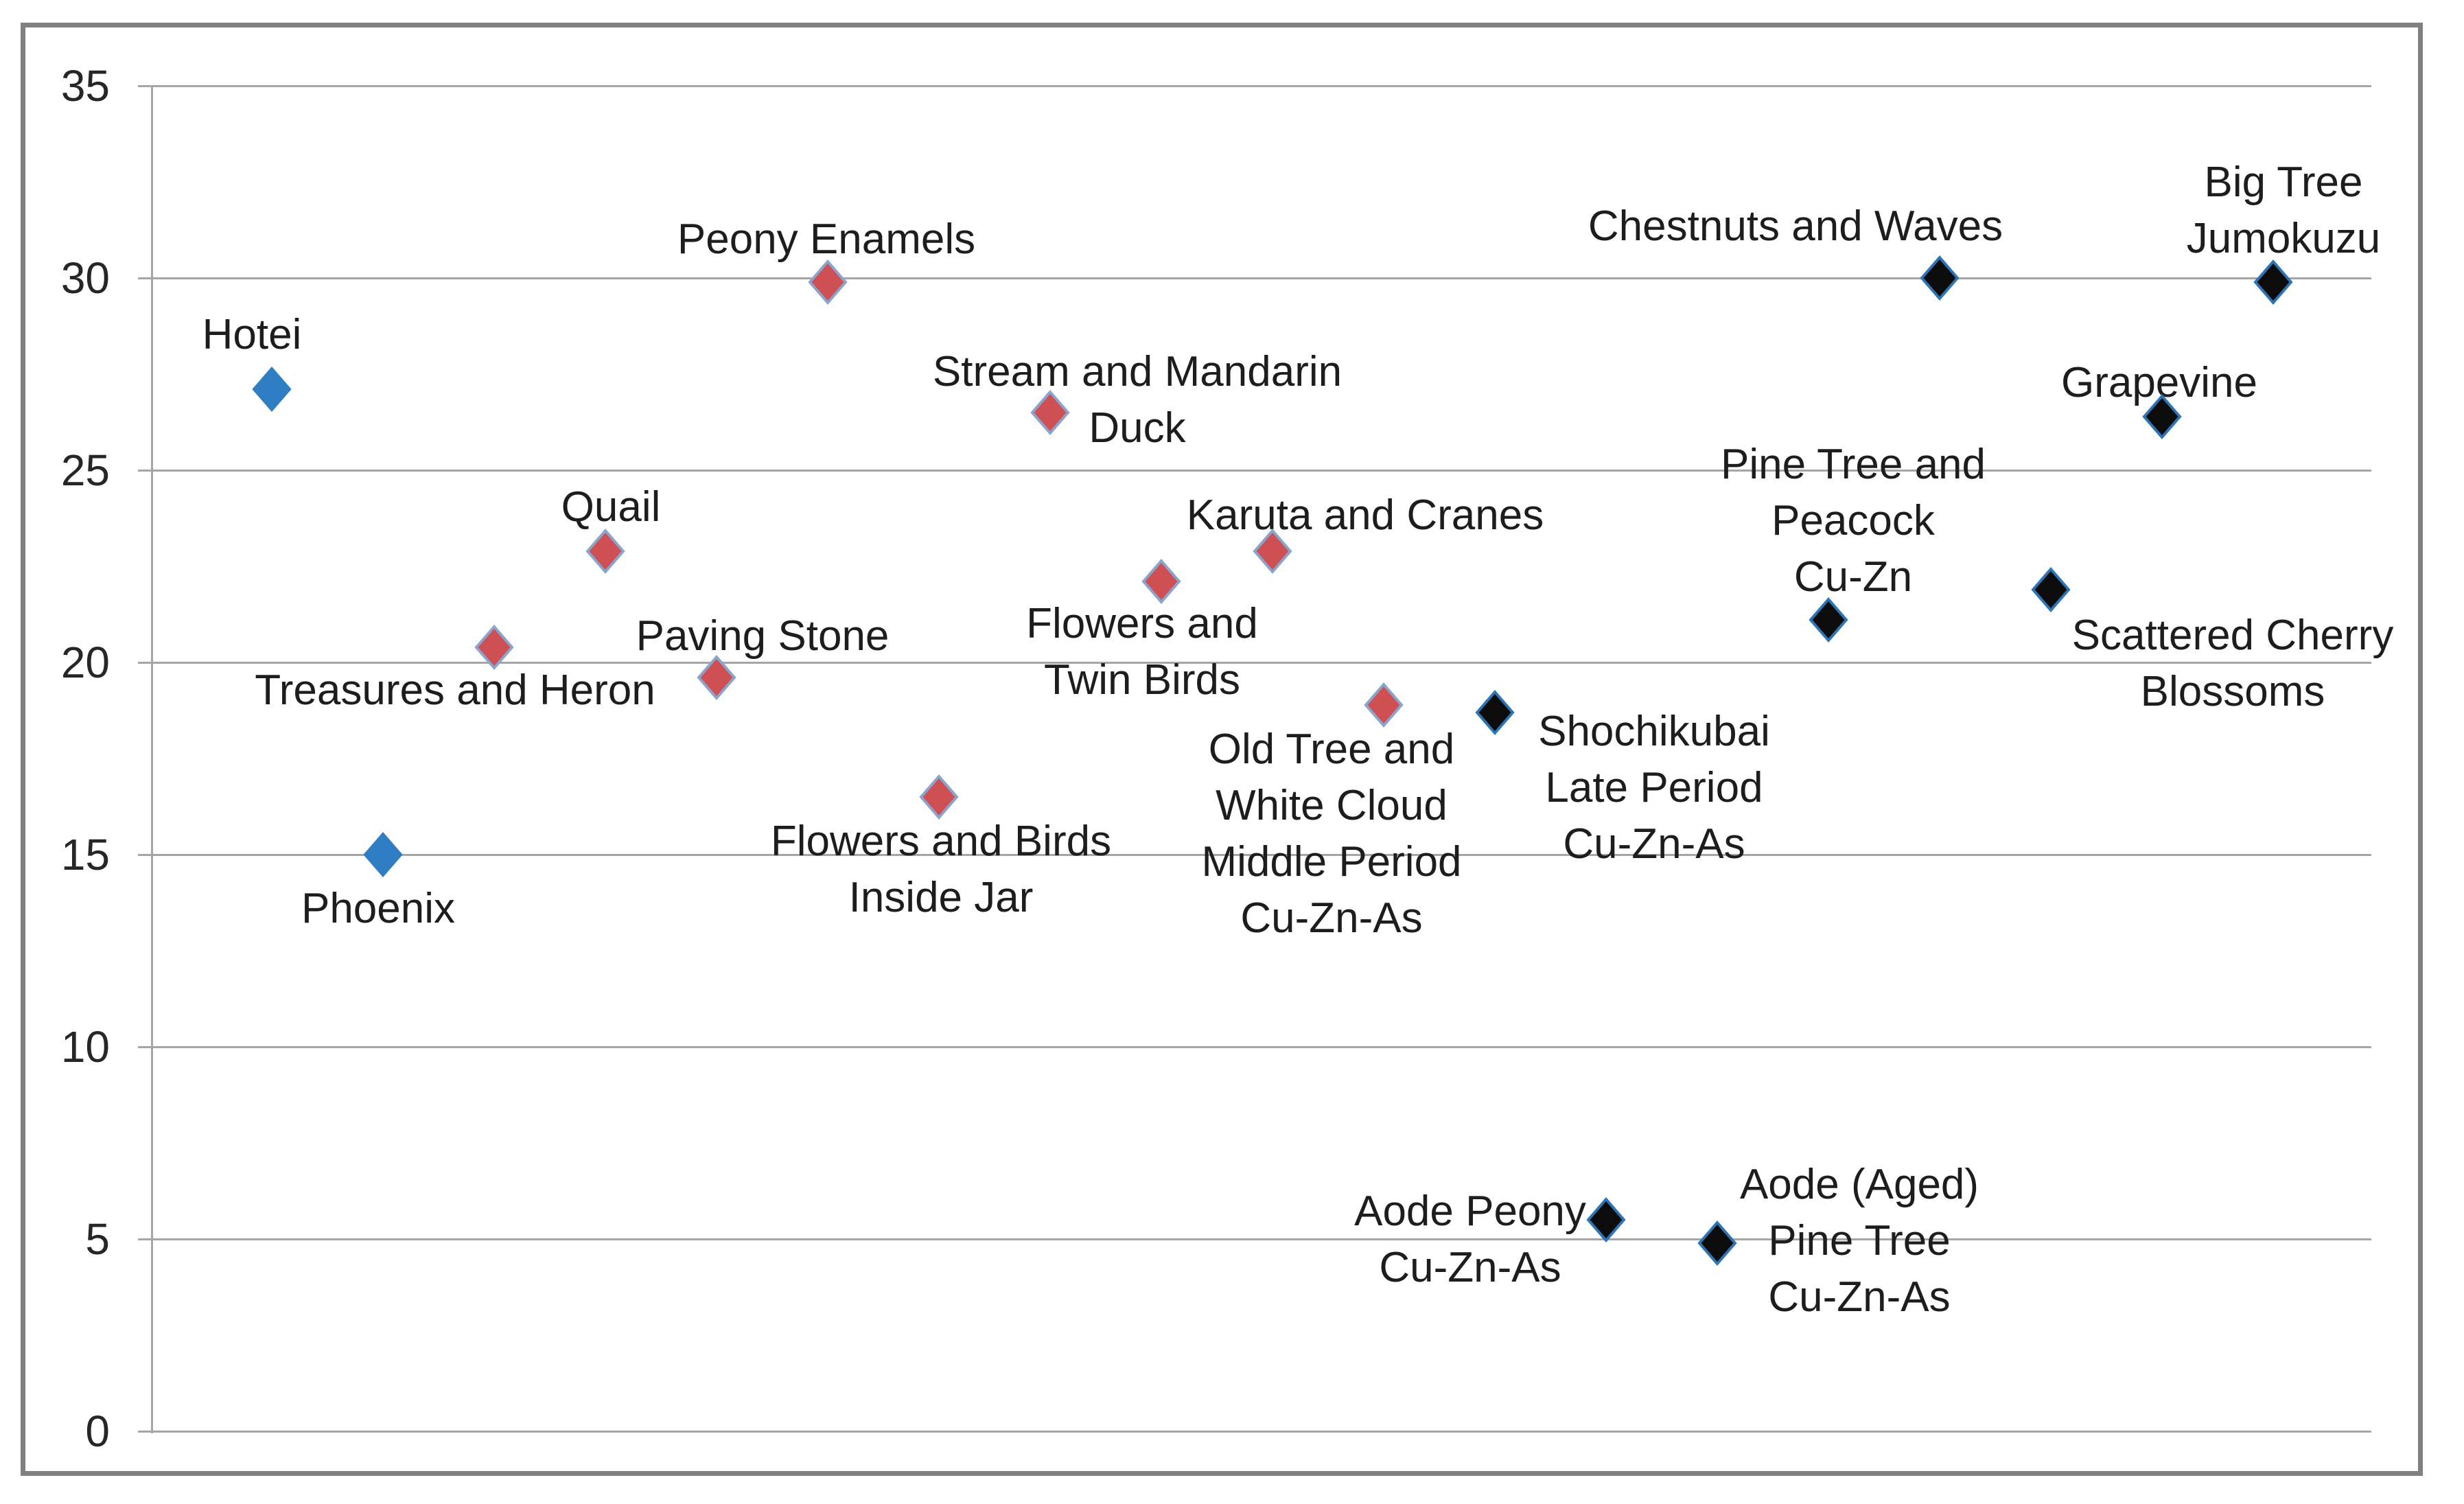  What do you see at coordinates (2283, 210) in the screenshot?
I see `data-point-label: Big Tree Jumokuzu` at bounding box center [2283, 210].